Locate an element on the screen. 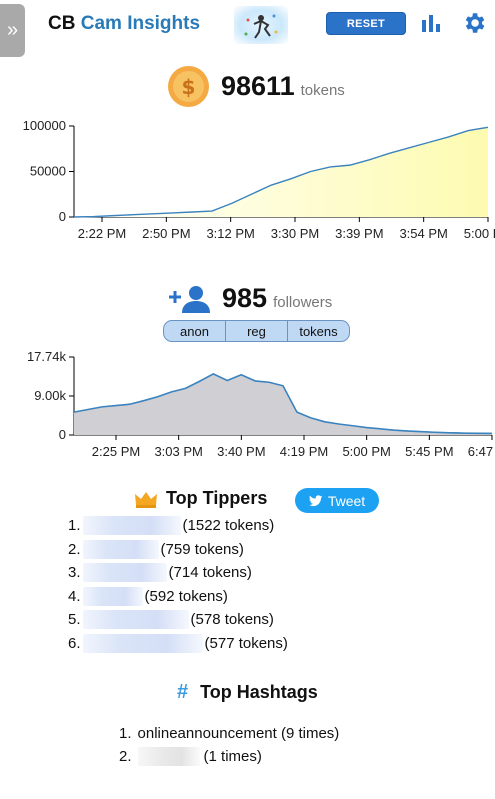  x-tick-label: 3:12 PM is located at coordinates (230, 233).